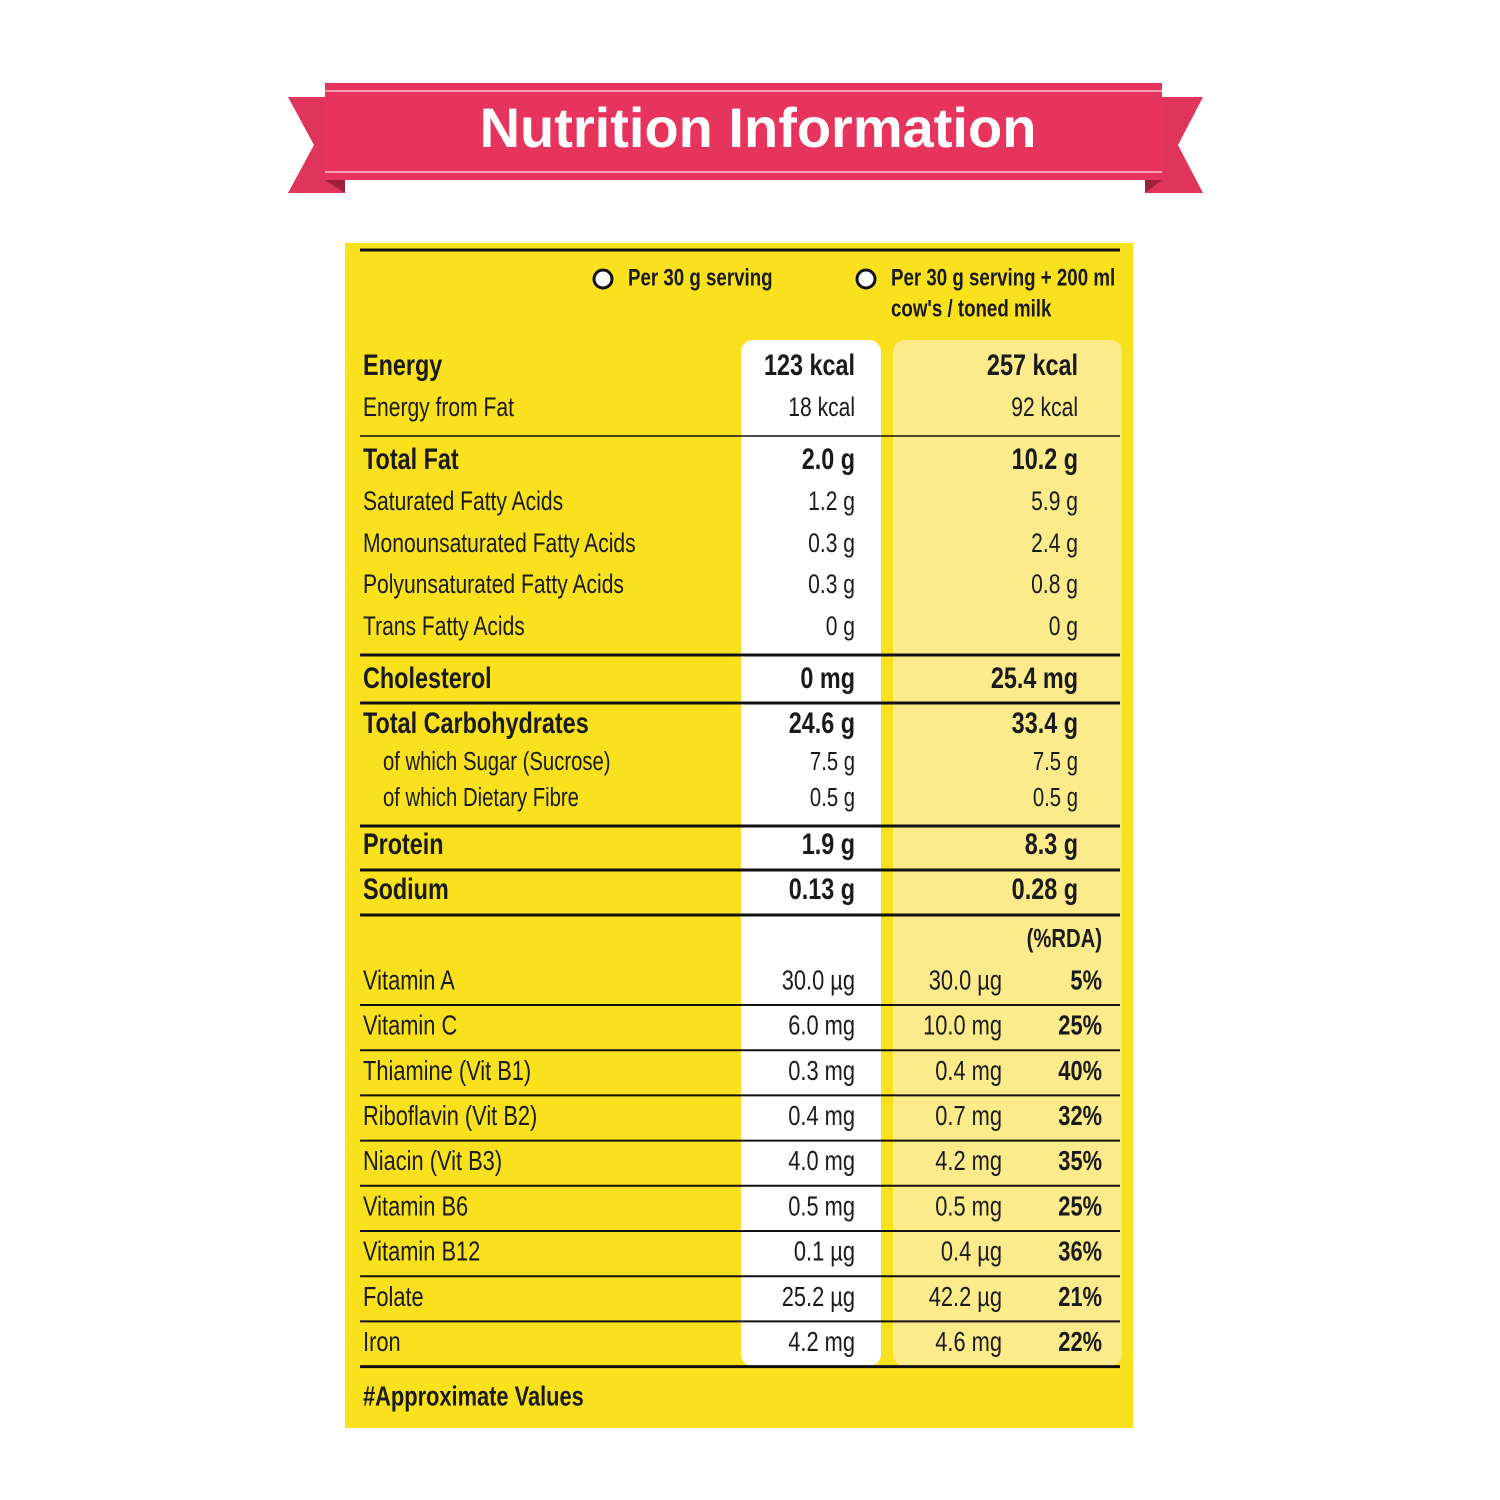 The height and width of the screenshot is (1500, 1500). Describe the element at coordinates (393, 1296) in the screenshot. I see `vitamin-name: Folate` at that location.